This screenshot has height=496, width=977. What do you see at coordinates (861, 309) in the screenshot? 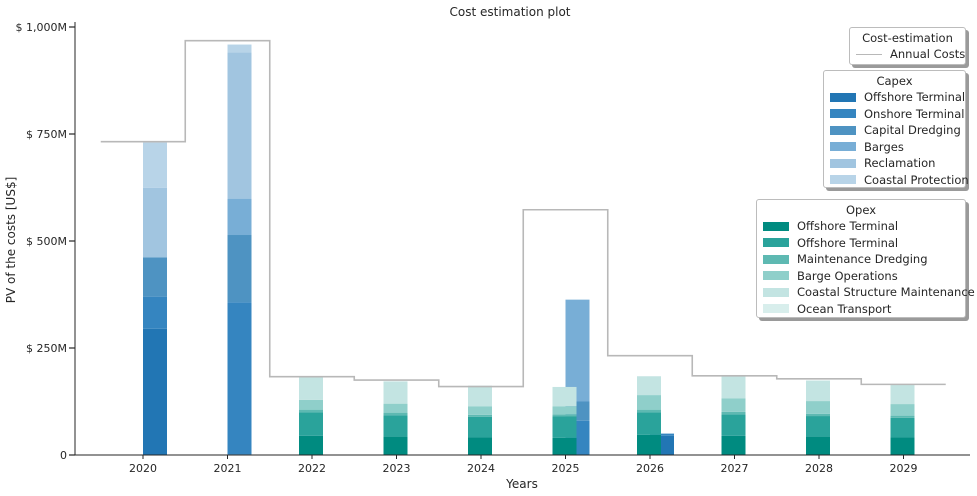
I see `opex-legend-item: Ocean Transport` at bounding box center [861, 309].